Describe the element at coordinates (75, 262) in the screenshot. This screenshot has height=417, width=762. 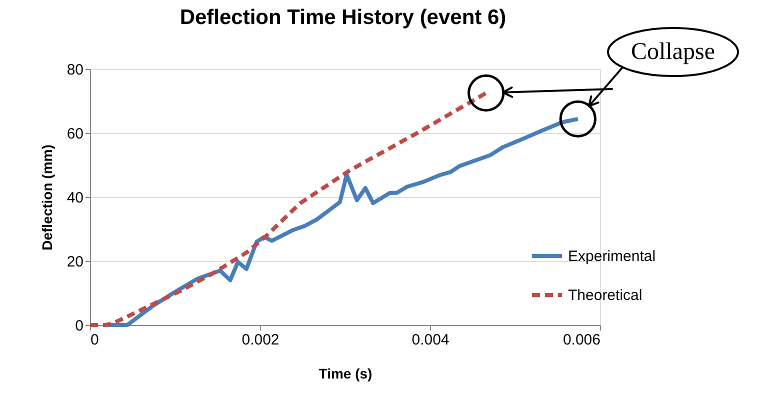
I see `y-tick-label: 20` at that location.